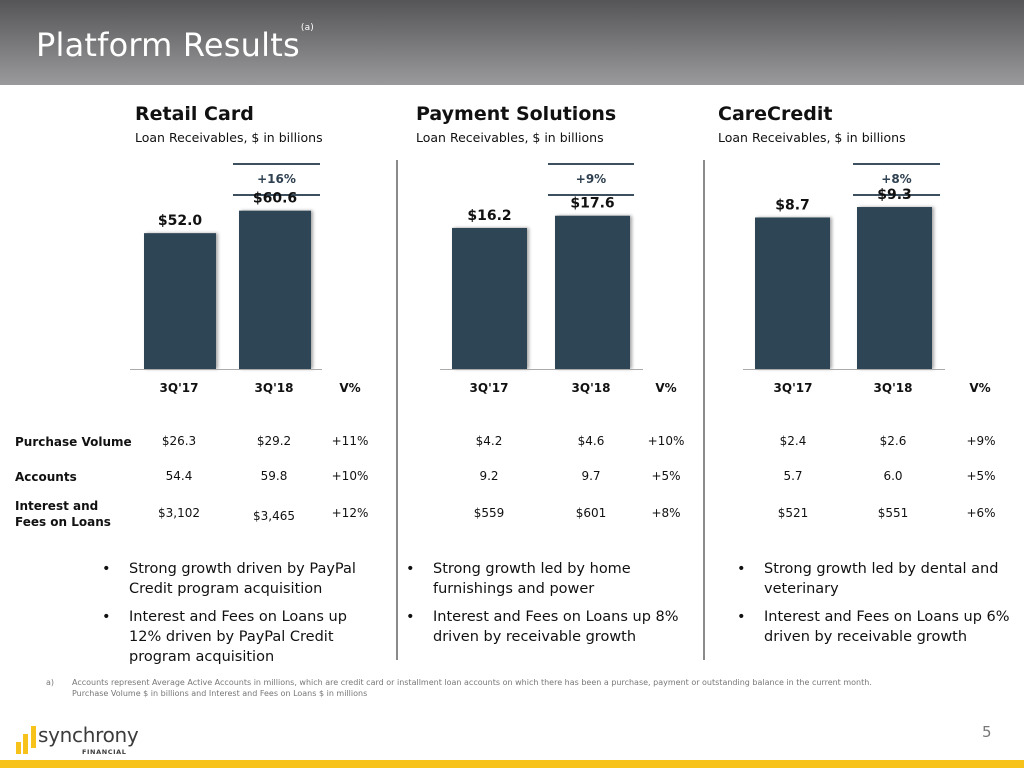 Image resolution: width=1024 pixels, height=768 pixels. I want to click on page-title: Platform Results(a), so click(175, 43).